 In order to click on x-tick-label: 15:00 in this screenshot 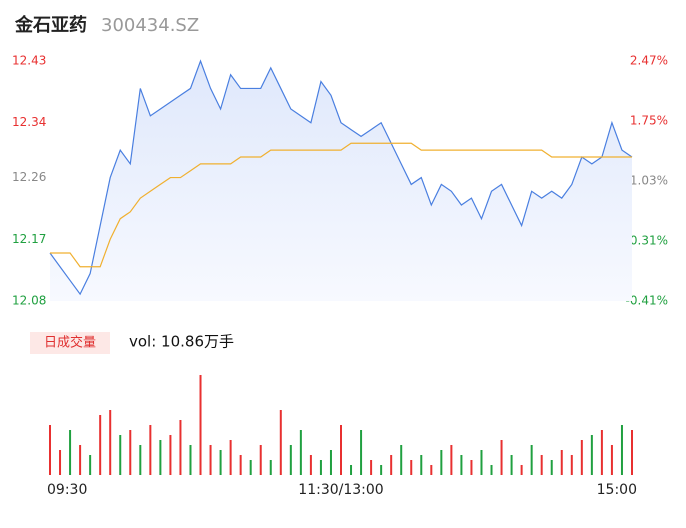, I will do `click(617, 490)`.